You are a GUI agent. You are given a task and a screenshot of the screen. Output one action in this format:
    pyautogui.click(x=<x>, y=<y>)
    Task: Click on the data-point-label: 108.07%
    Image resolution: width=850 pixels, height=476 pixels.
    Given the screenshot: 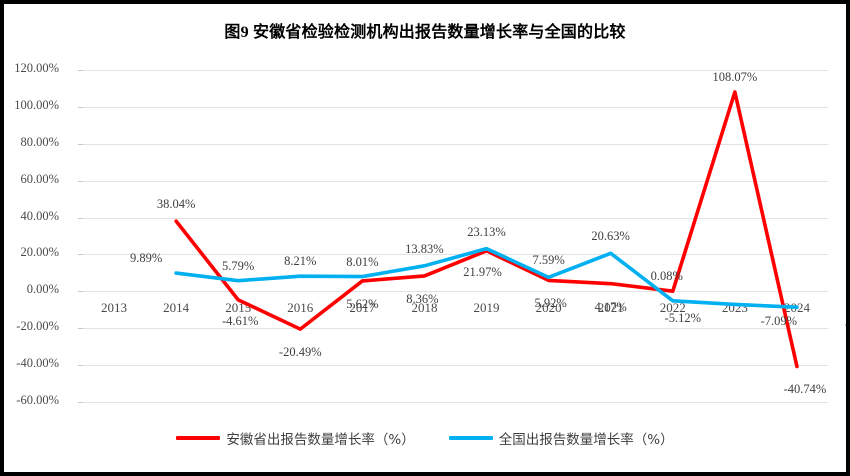 What is the action you would take?
    pyautogui.click(x=735, y=77)
    